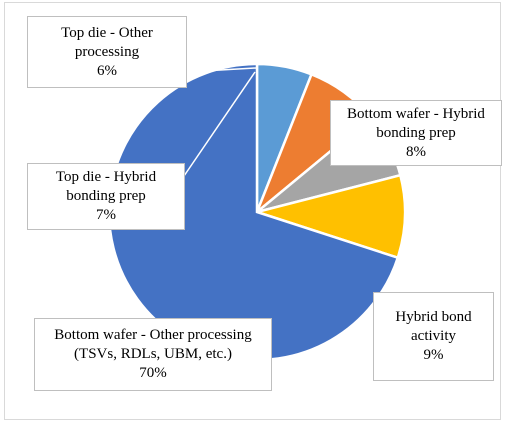  Describe the element at coordinates (329, 216) in the screenshot. I see `slice-hybrid-bond` at that location.